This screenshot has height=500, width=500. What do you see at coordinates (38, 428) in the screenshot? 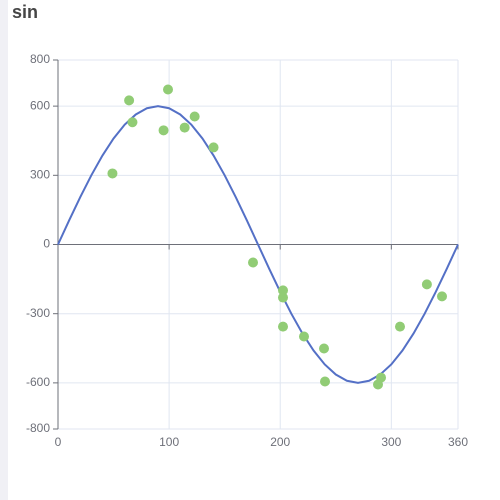
I see `y-tick-label: -800` at bounding box center [38, 428].